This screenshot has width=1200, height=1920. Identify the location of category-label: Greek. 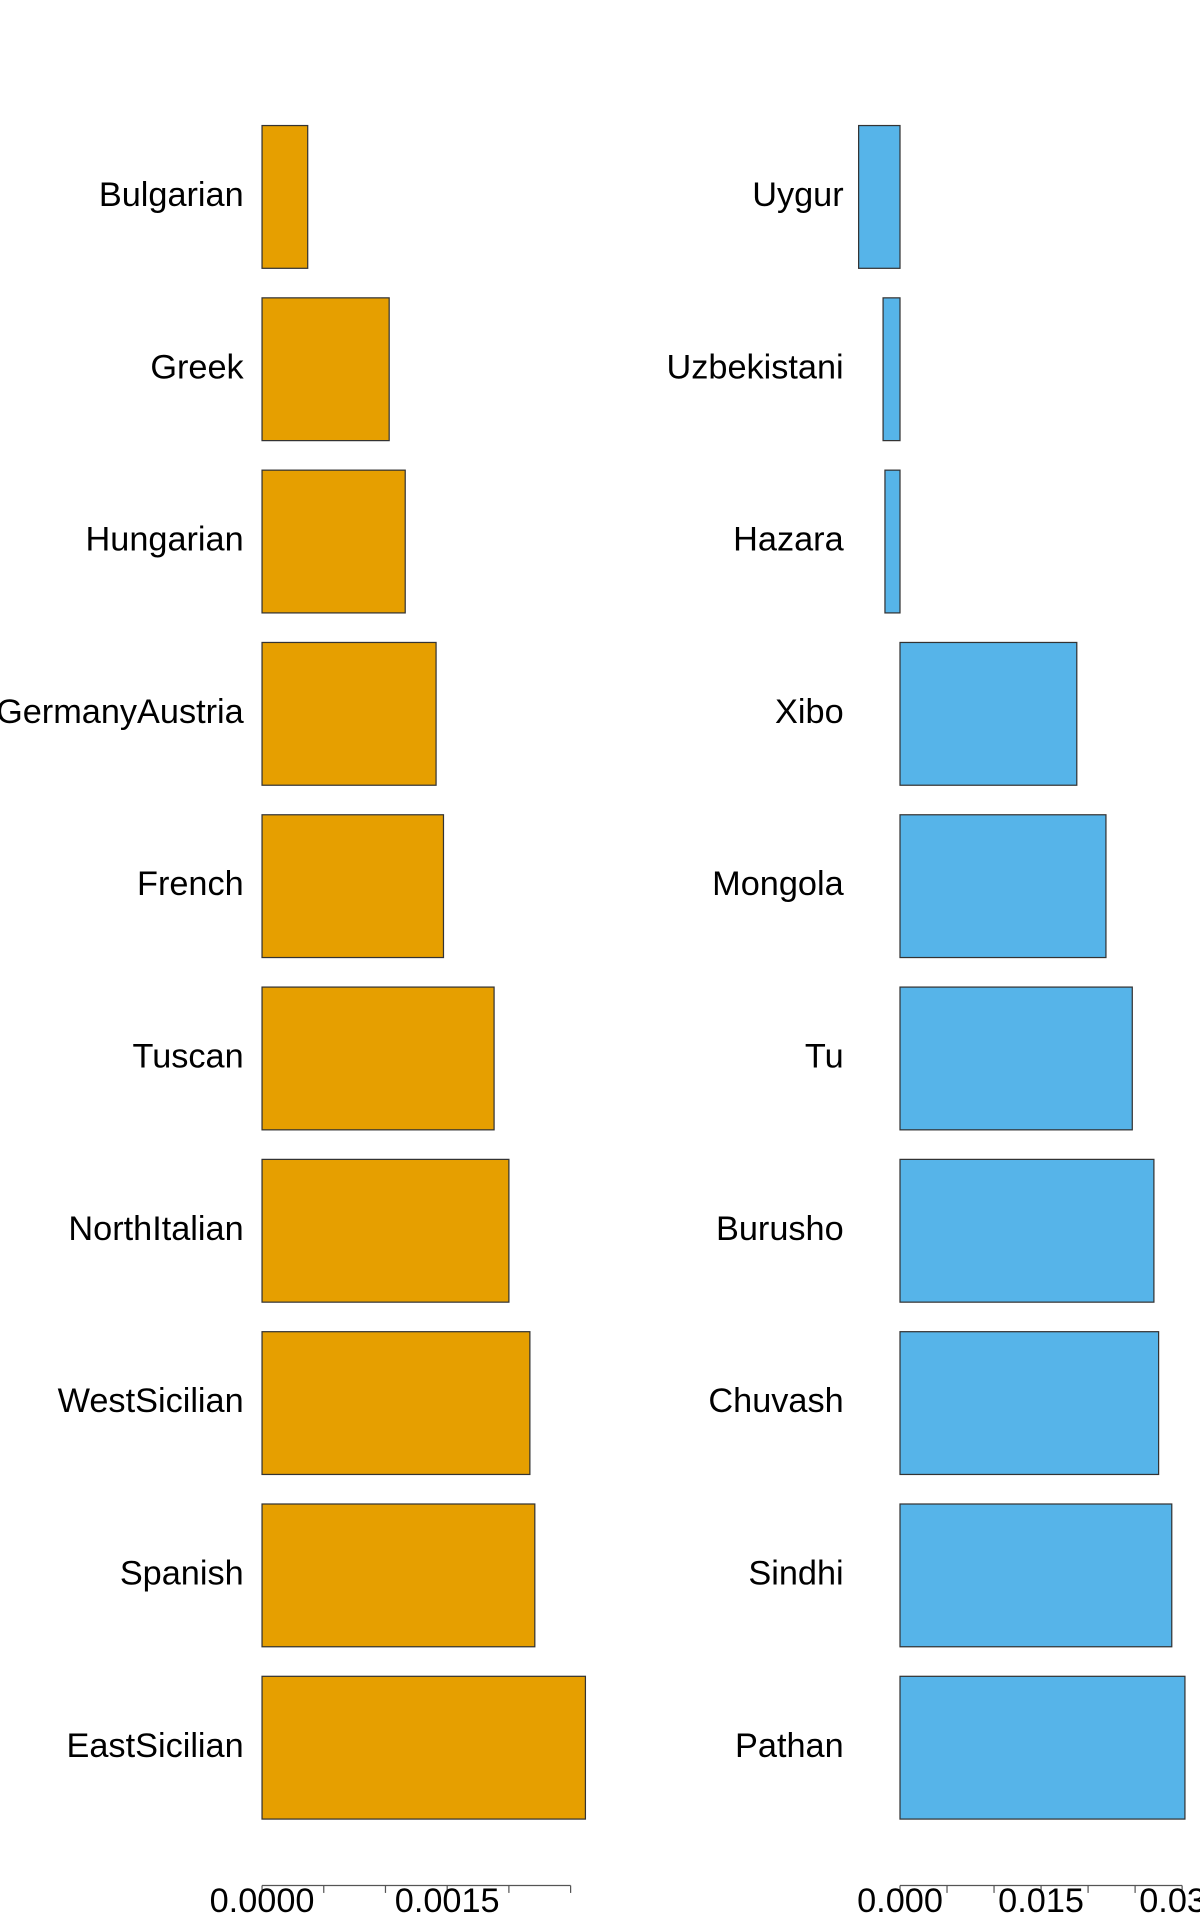
(197, 367).